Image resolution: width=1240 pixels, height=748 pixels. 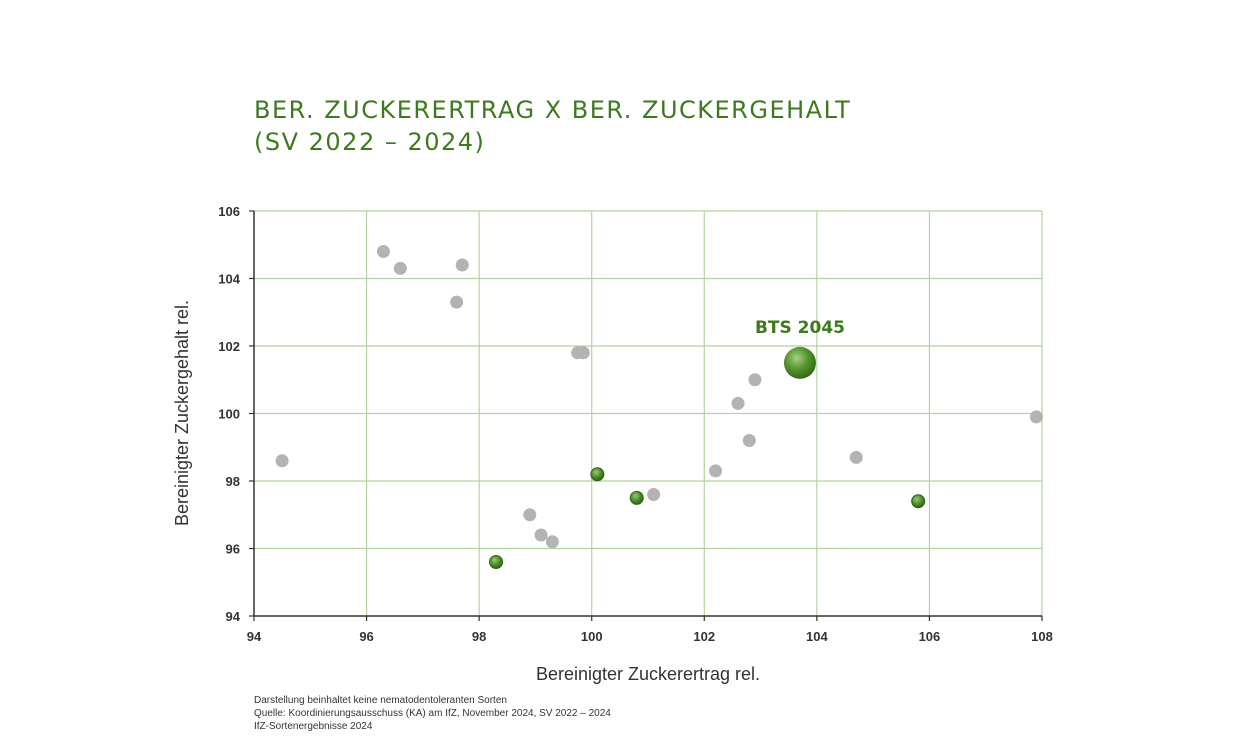 I want to click on chart-title-line-1: BER. ZUCKERERTRAG X BER. ZUCKERGEHALT, so click(x=553, y=110).